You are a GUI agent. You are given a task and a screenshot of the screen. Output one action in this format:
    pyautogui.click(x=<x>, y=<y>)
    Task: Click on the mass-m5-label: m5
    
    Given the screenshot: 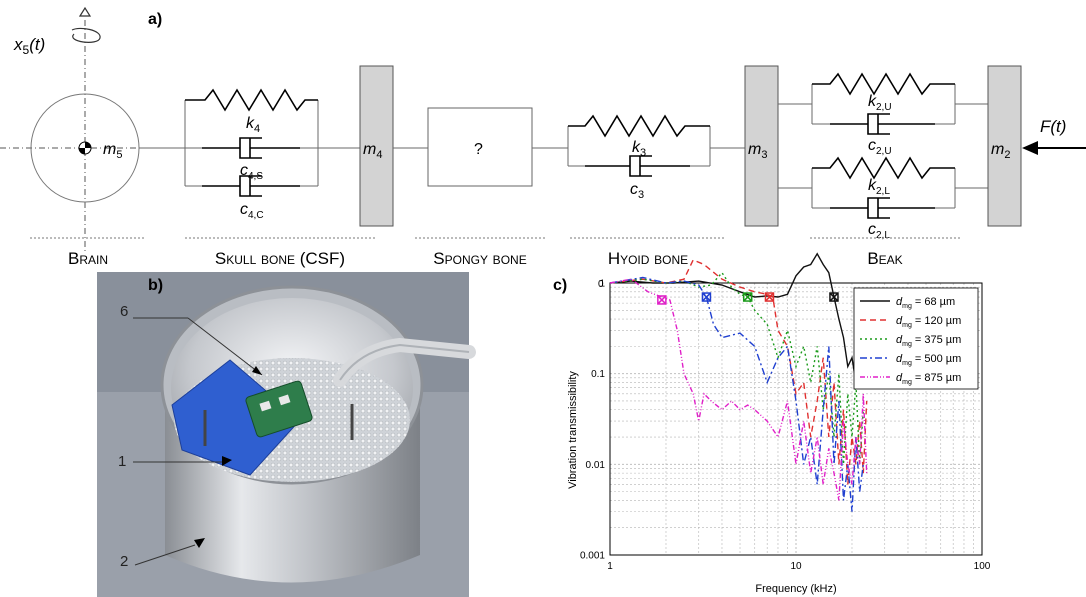 What is the action you would take?
    pyautogui.click(x=112, y=151)
    